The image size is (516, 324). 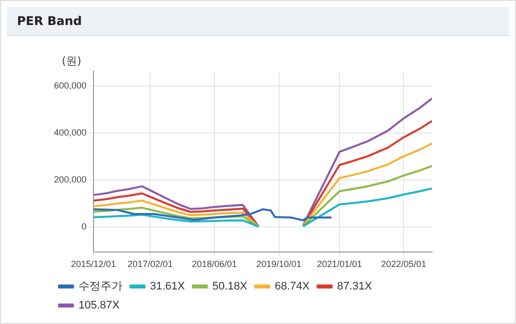 What do you see at coordinates (292, 286) in the screenshot?
I see `legend-label: 68.74X` at bounding box center [292, 286].